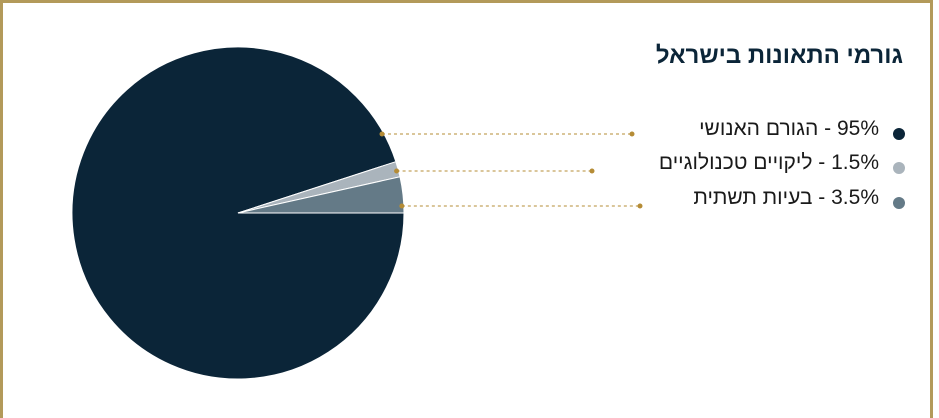 This screenshot has width=939, height=418. What do you see at coordinates (779, 55) in the screenshot?
I see `chart-title: גורמי התאונות בישראל` at bounding box center [779, 55].